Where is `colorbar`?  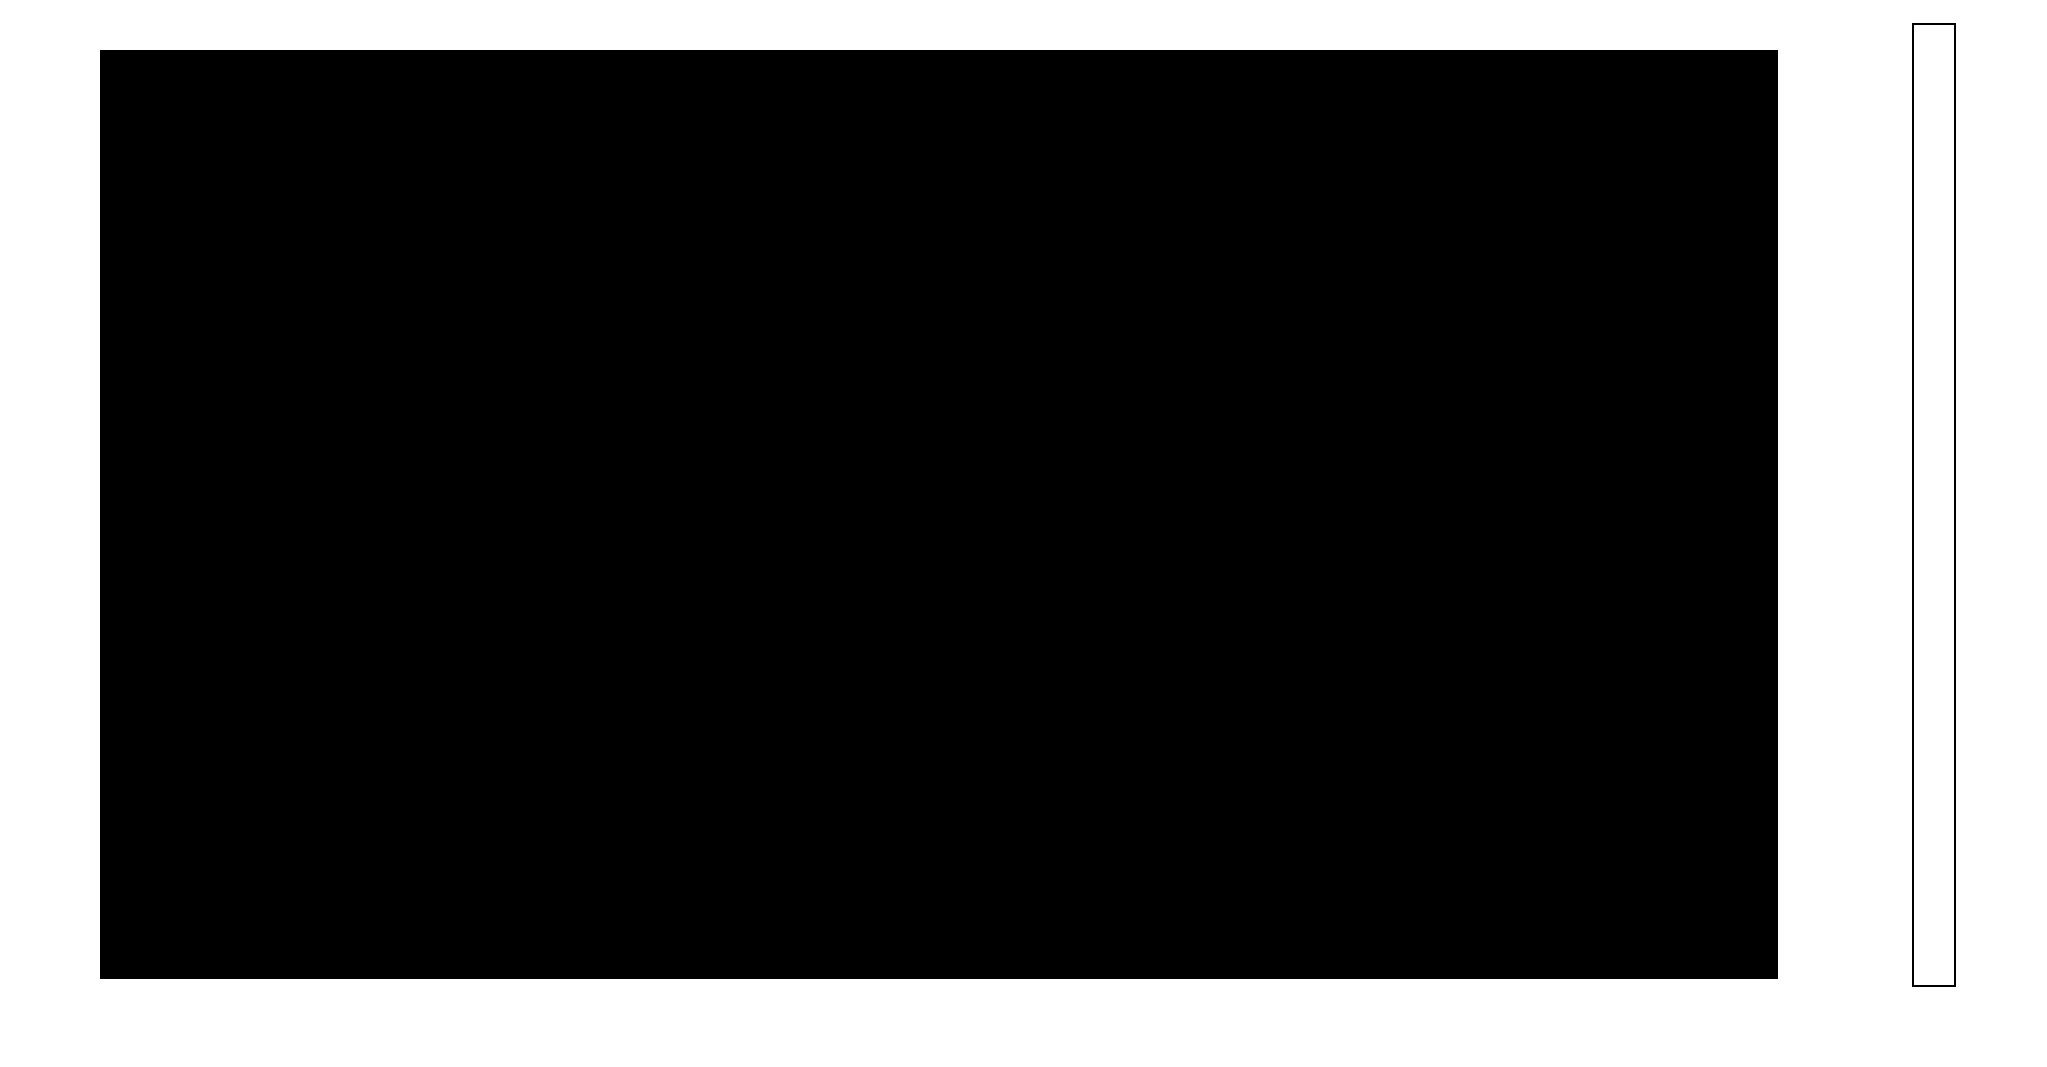
colorbar is located at coordinates (1934, 505).